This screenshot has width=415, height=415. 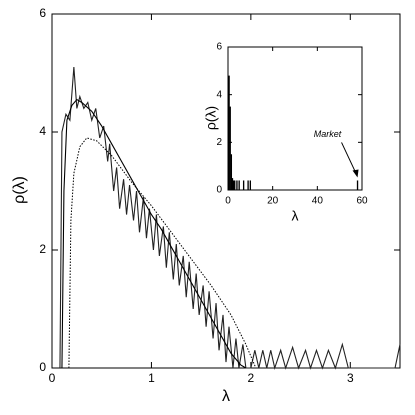 I want to click on x-tick-label: 40, so click(x=318, y=201).